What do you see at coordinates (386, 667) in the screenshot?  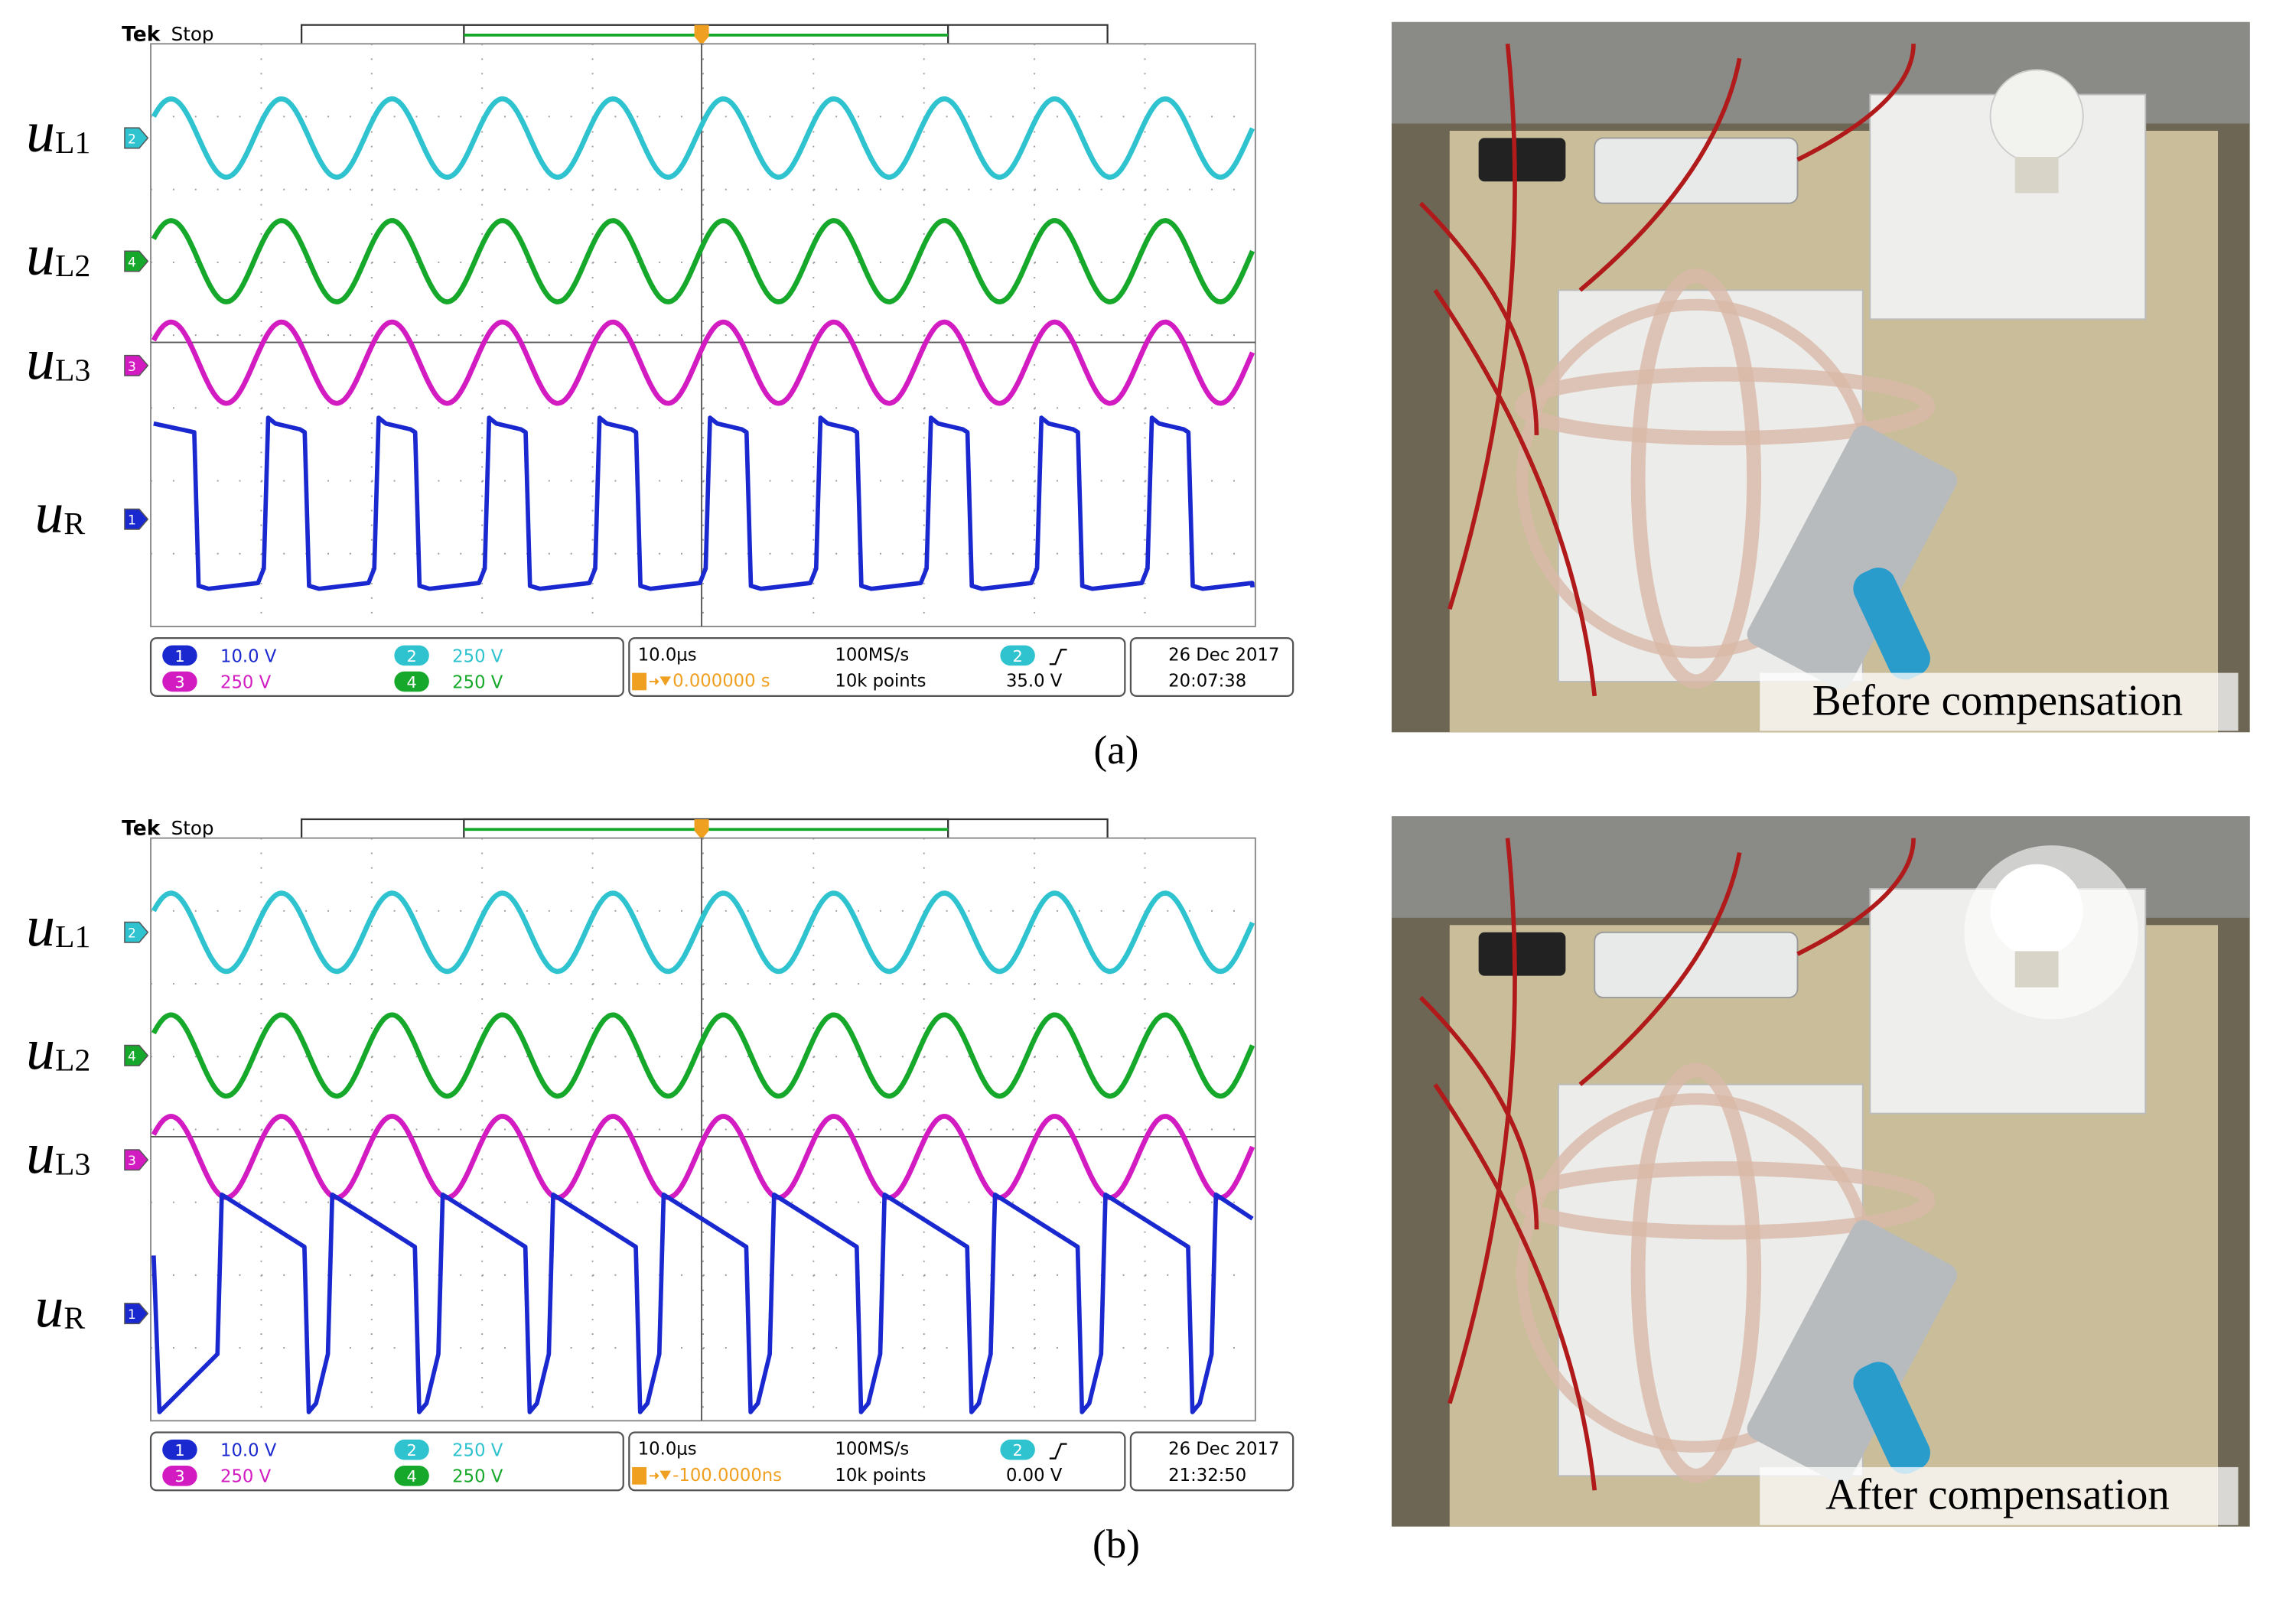 I see `readout-box` at bounding box center [386, 667].